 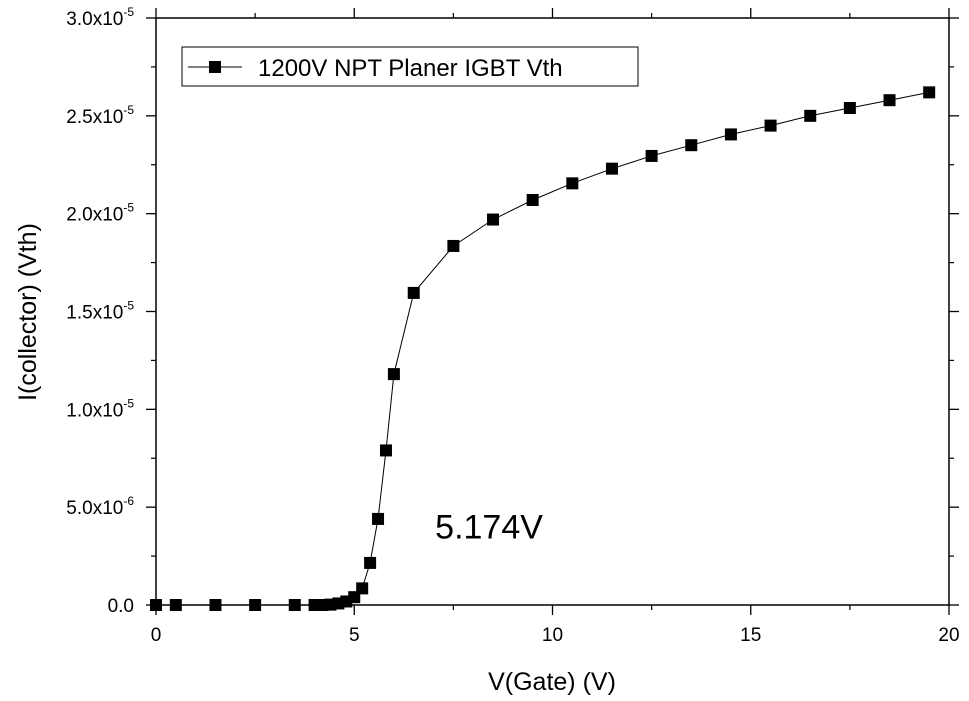 I want to click on y-tick-label: 3.0x10⁻⁵, so click(x=100, y=17).